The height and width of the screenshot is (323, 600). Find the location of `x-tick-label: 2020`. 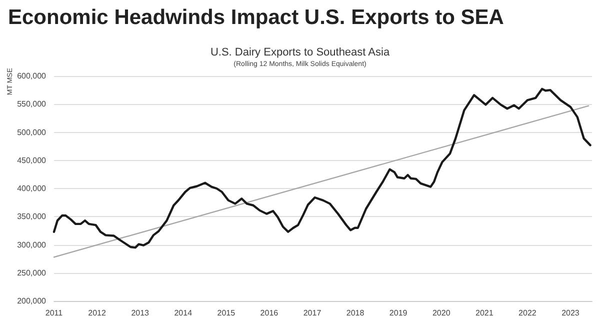

x-tick-label: 2020 is located at coordinates (441, 313).